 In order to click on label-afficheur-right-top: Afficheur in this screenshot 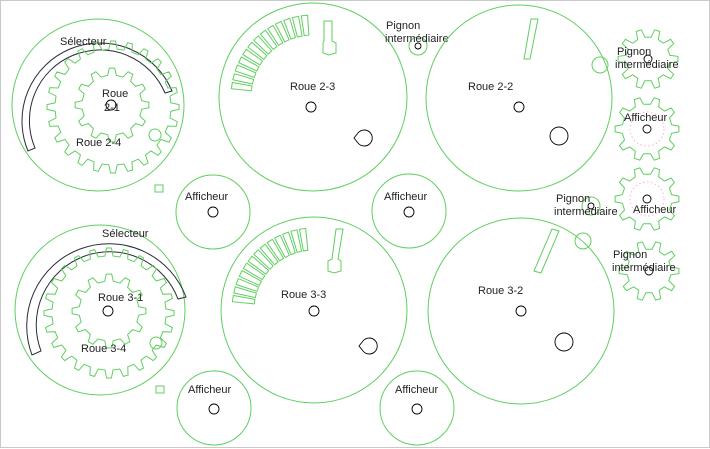, I will do `click(646, 118)`.